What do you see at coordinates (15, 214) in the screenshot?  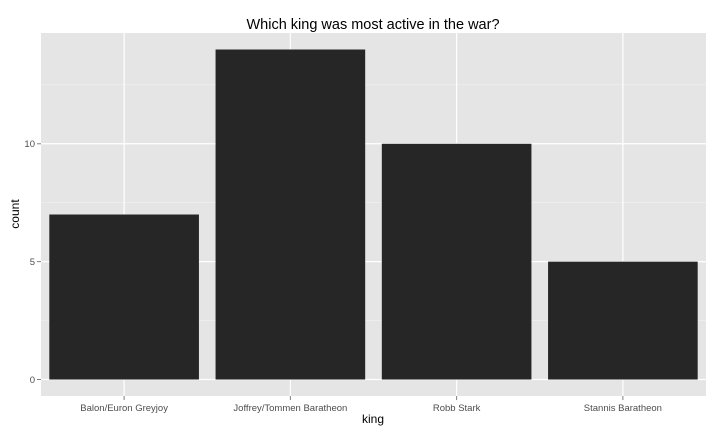 I see `y-axis-title: count` at bounding box center [15, 214].